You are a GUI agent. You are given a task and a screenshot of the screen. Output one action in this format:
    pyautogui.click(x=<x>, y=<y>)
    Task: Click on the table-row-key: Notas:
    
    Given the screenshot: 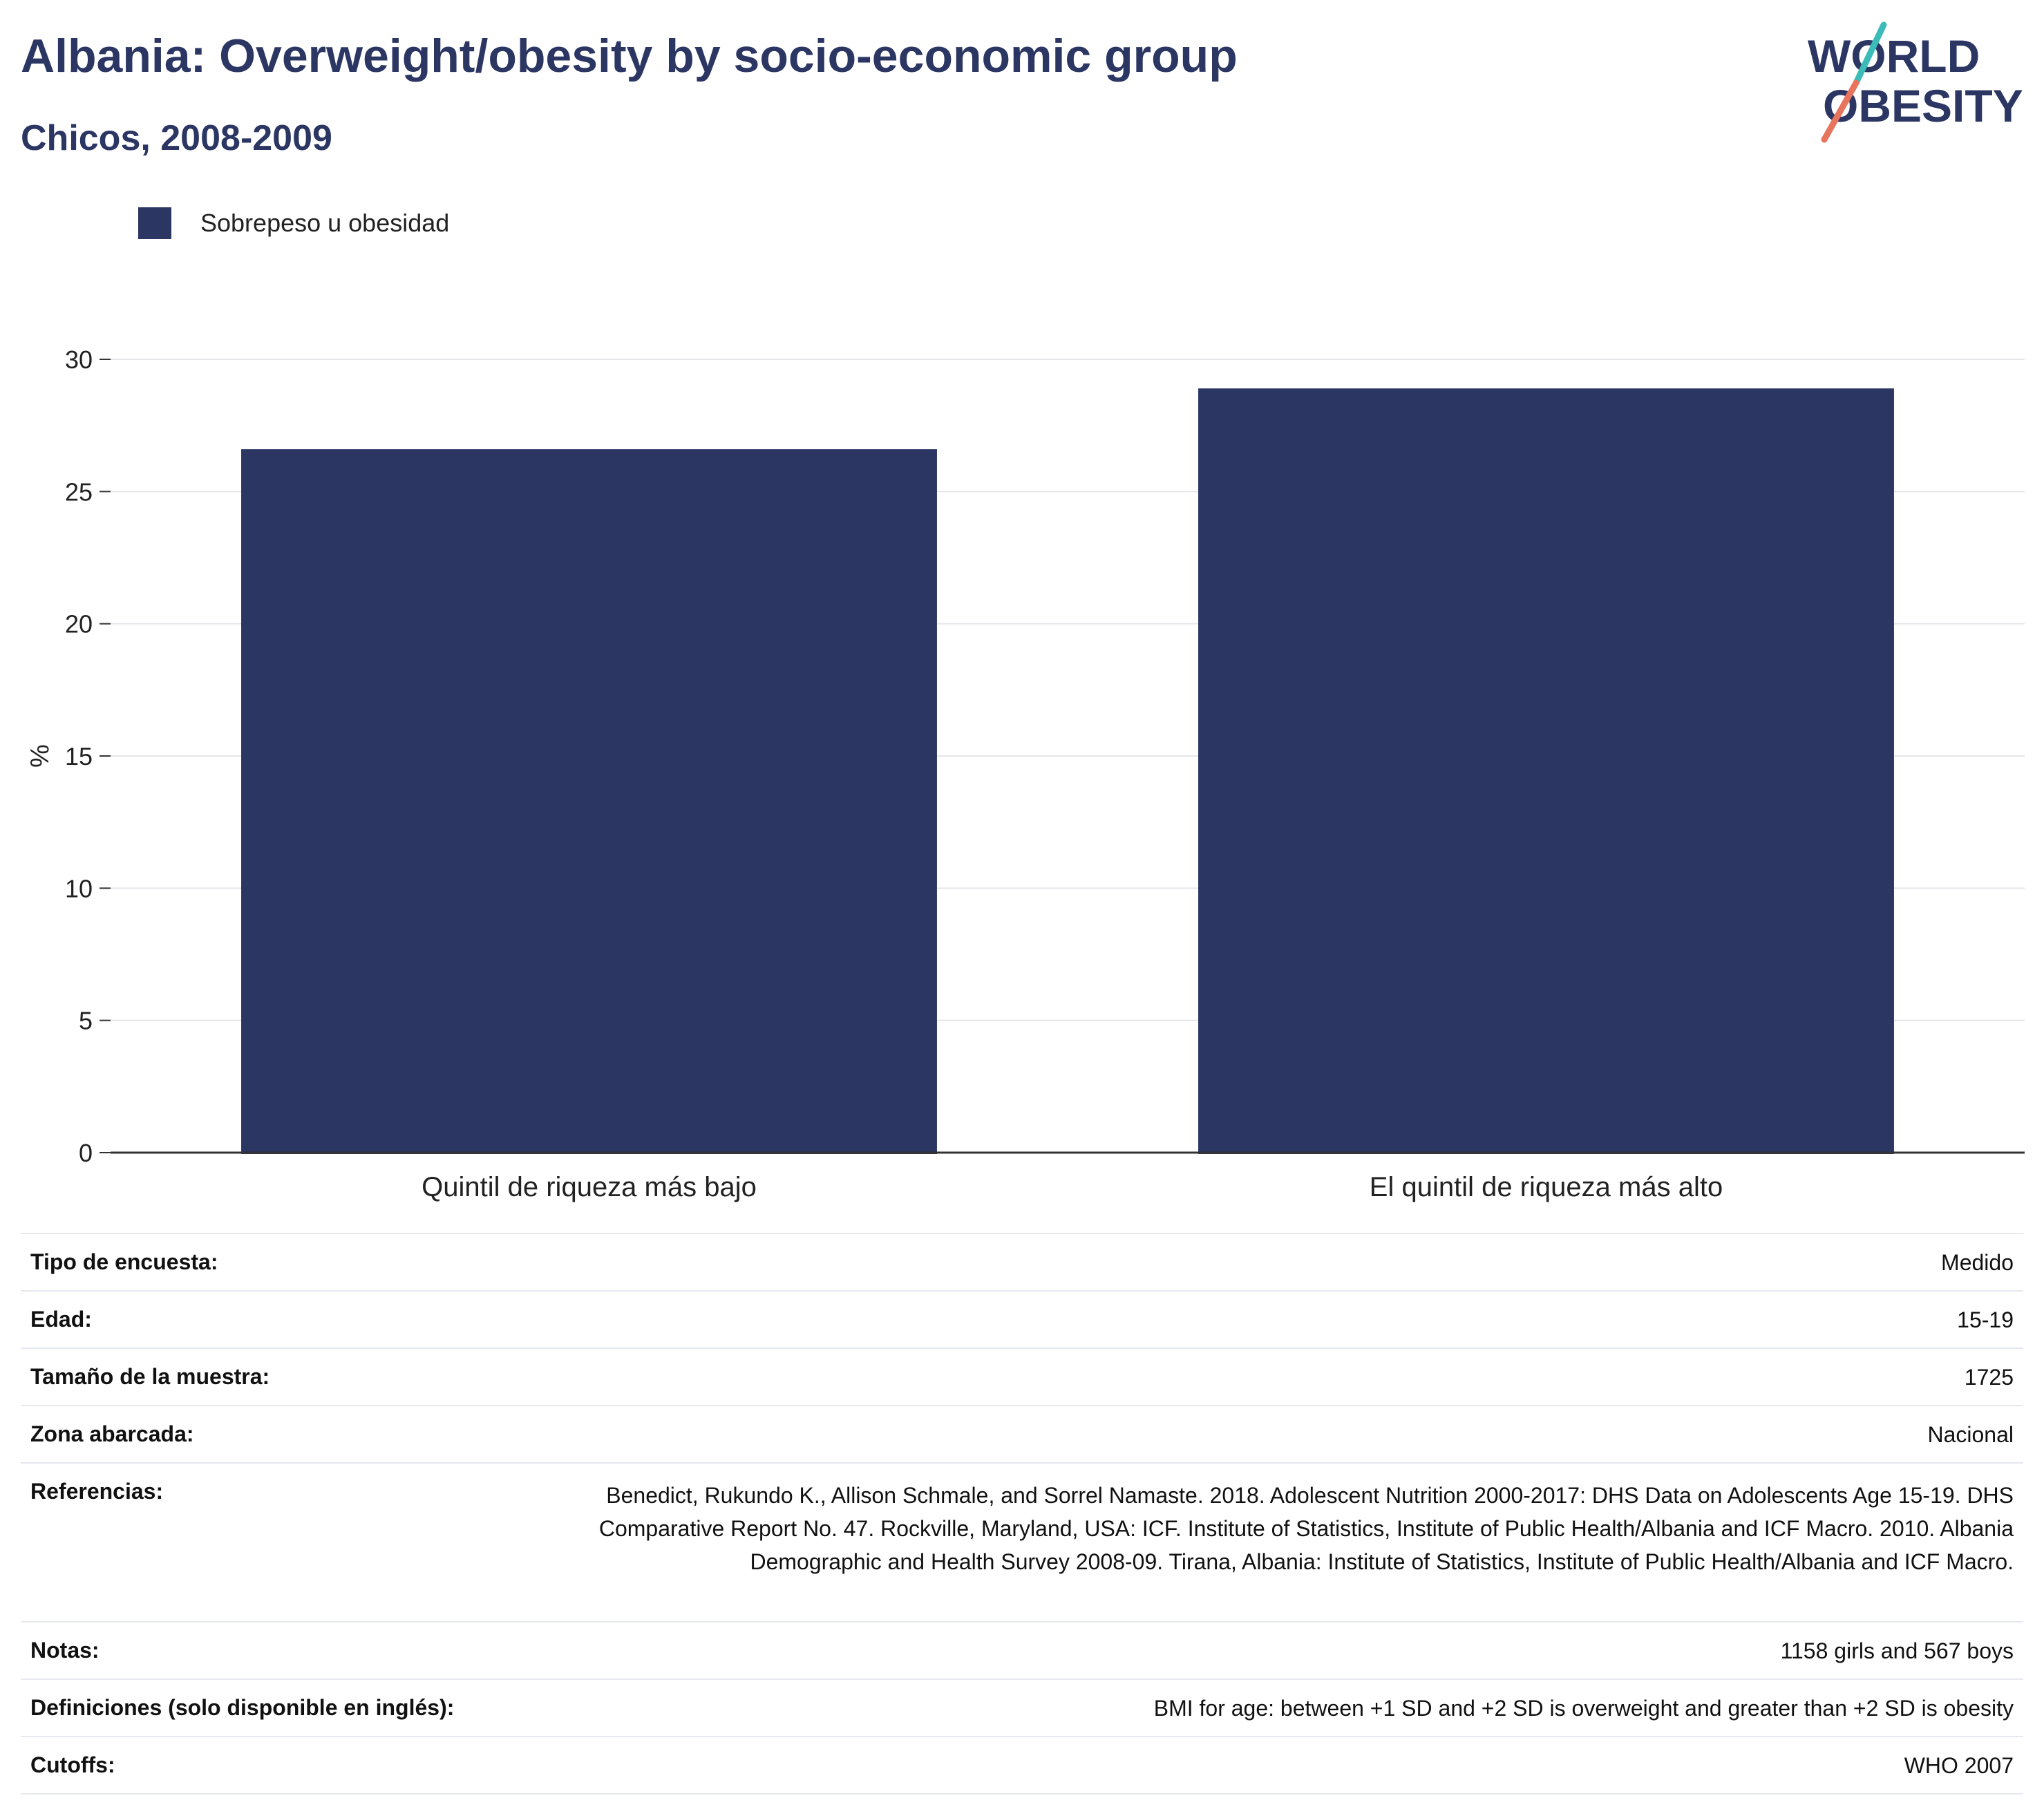 What is the action you would take?
    pyautogui.click(x=279, y=1650)
    